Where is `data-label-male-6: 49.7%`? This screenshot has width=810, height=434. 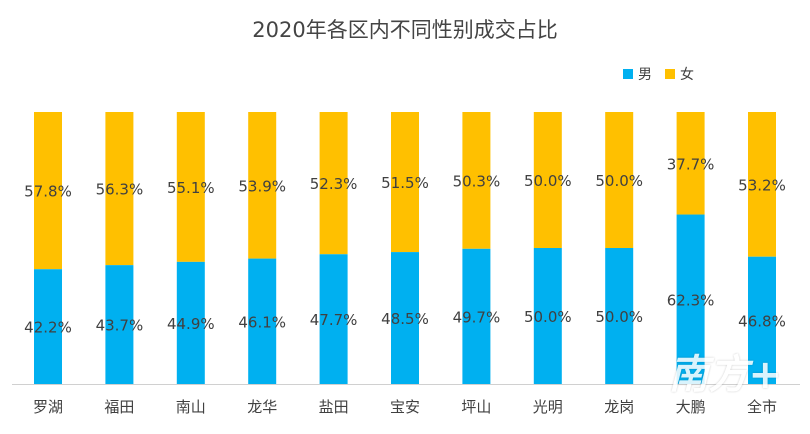 data-label-male-6: 49.7% is located at coordinates (477, 317).